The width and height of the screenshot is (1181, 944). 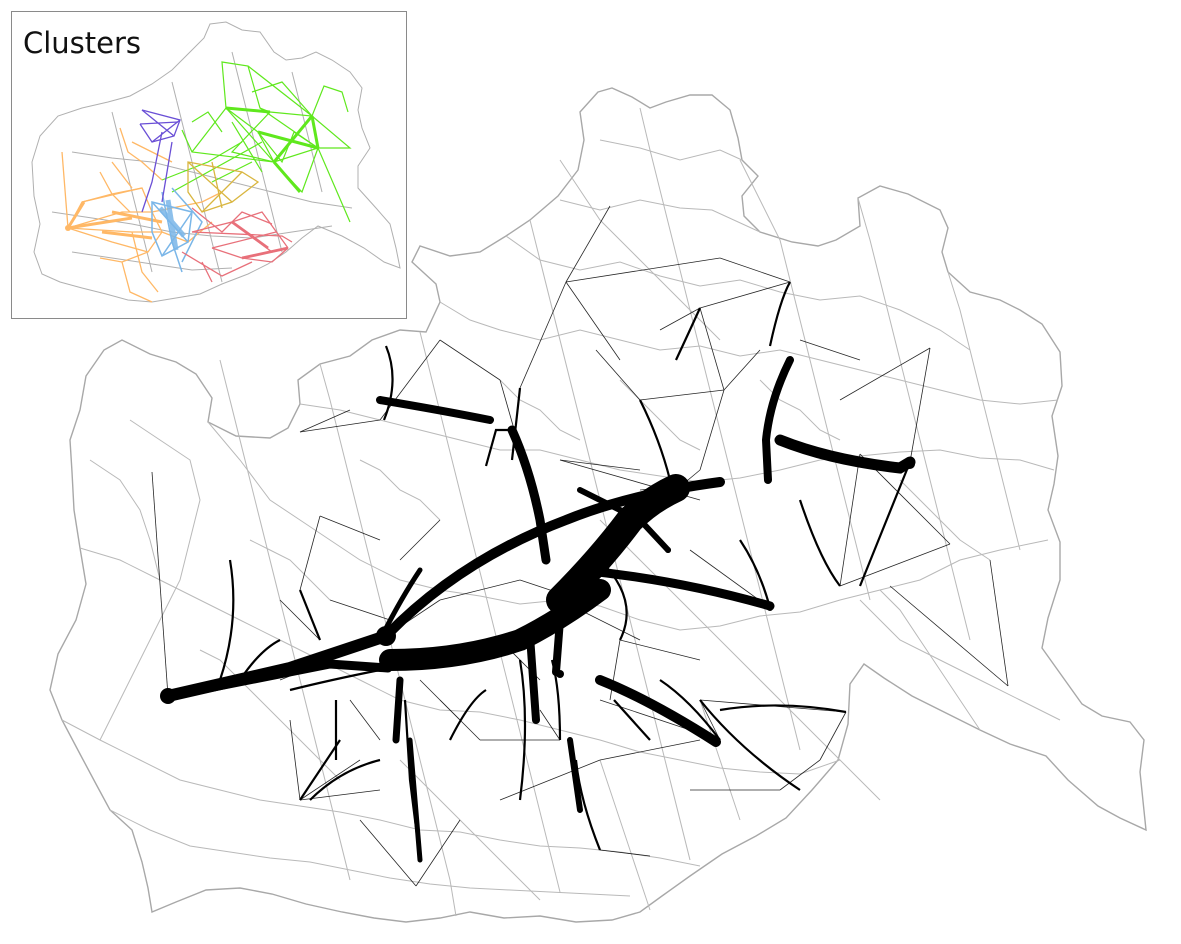 I want to click on cluster-green-heavy, so click(x=272, y=149).